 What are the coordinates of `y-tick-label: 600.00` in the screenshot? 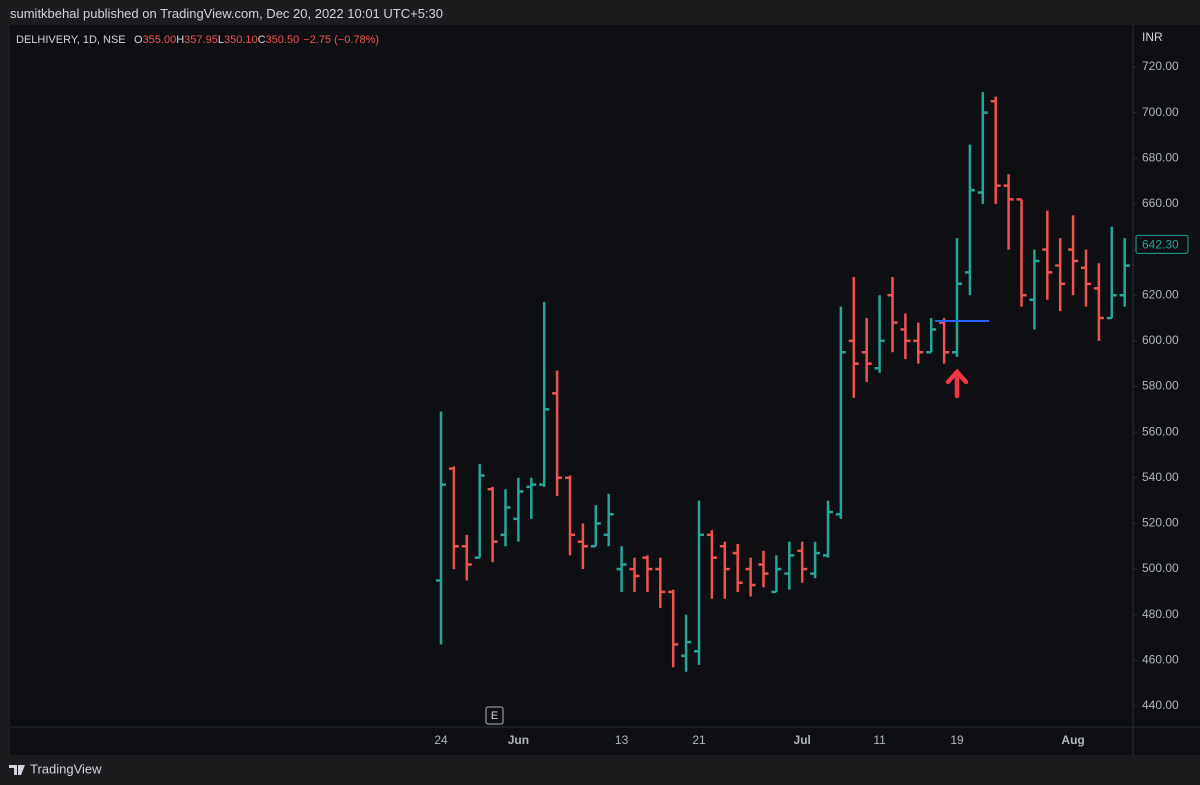 It's located at (1160, 340).